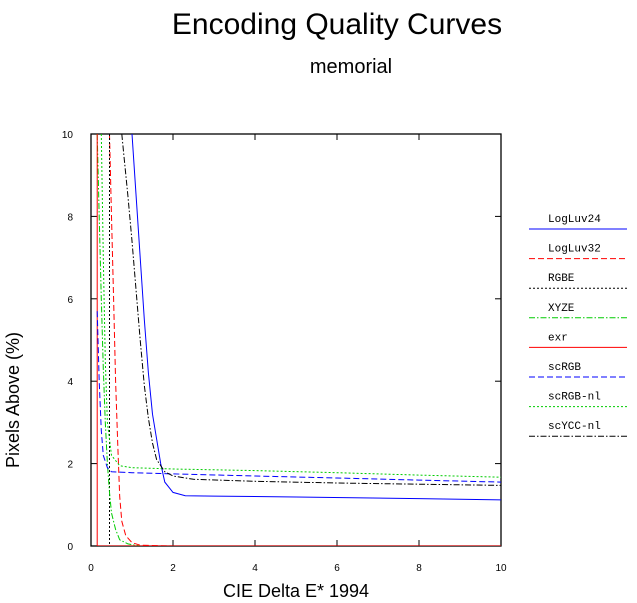  Describe the element at coordinates (564, 368) in the screenshot. I see `legend-label: scRGB` at that location.